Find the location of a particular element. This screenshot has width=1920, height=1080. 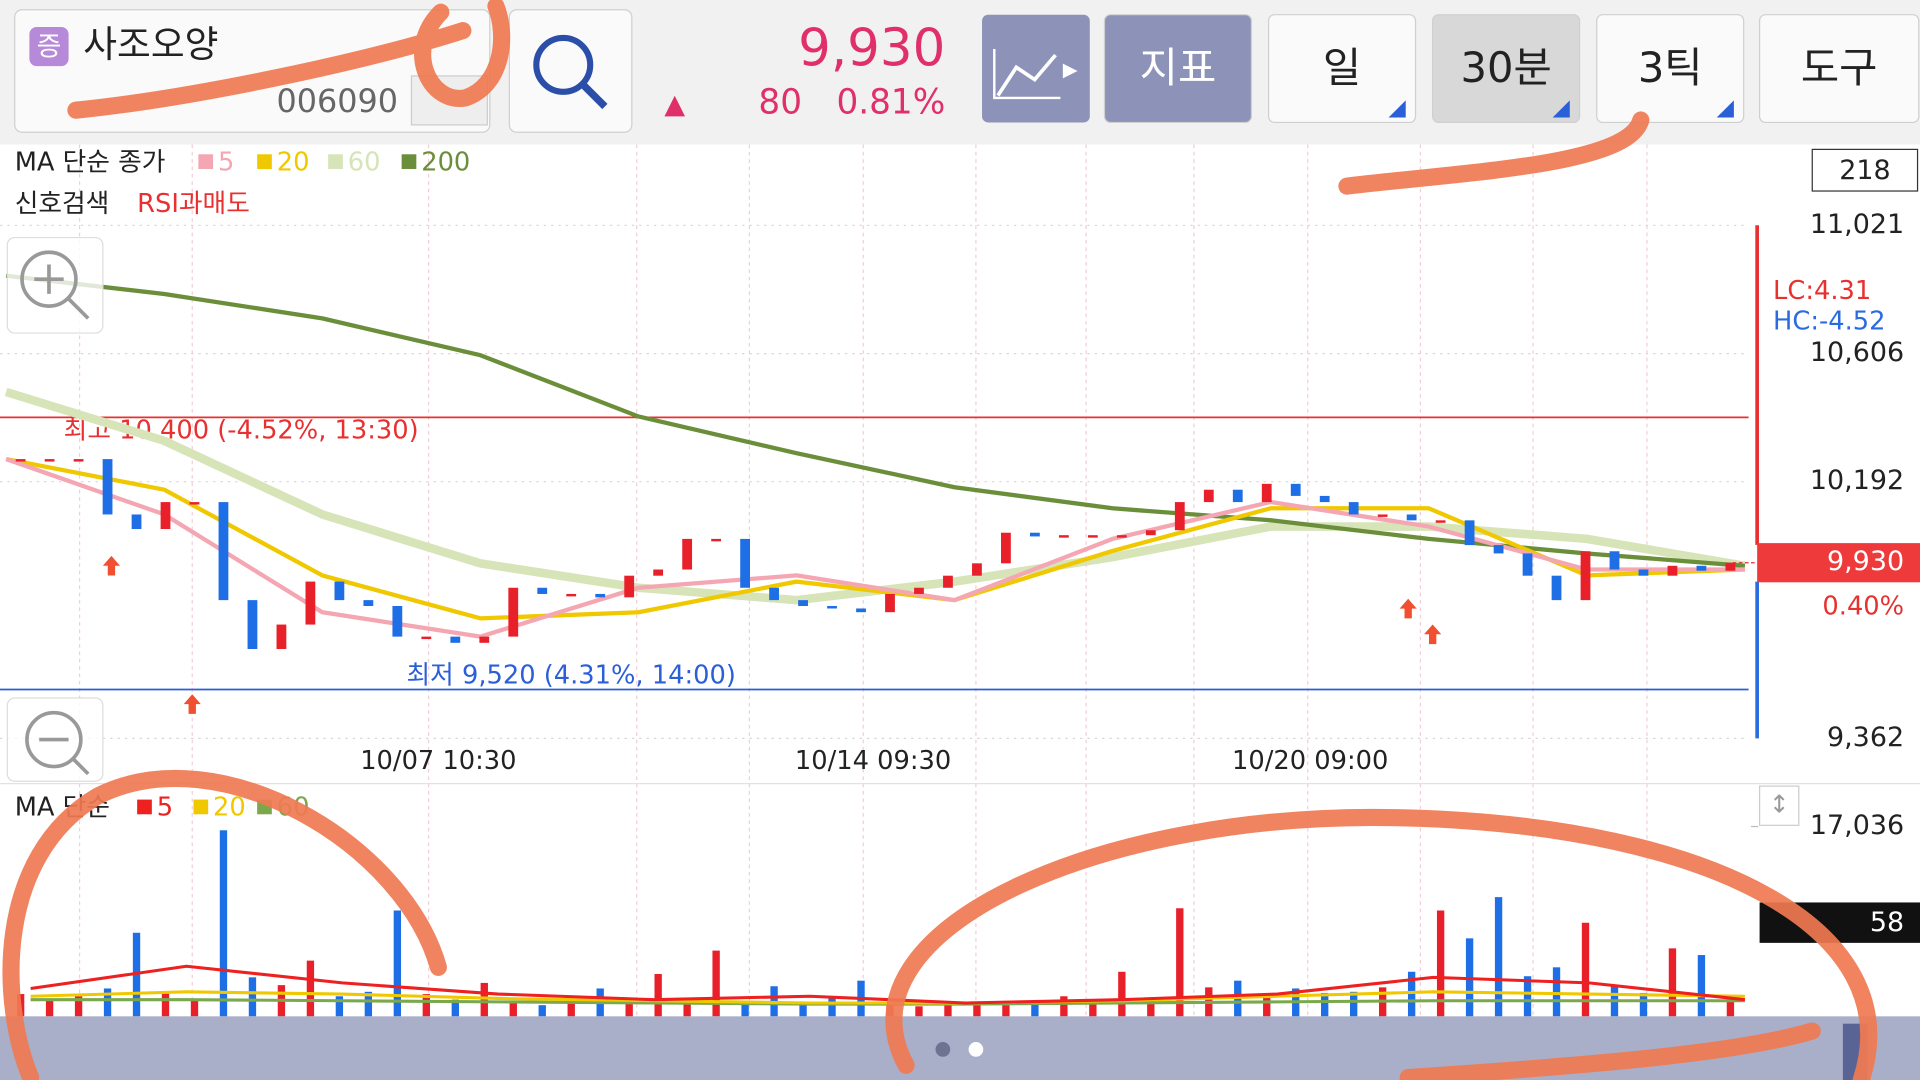

toolbar-button-label: 30분 is located at coordinates (1505, 67).